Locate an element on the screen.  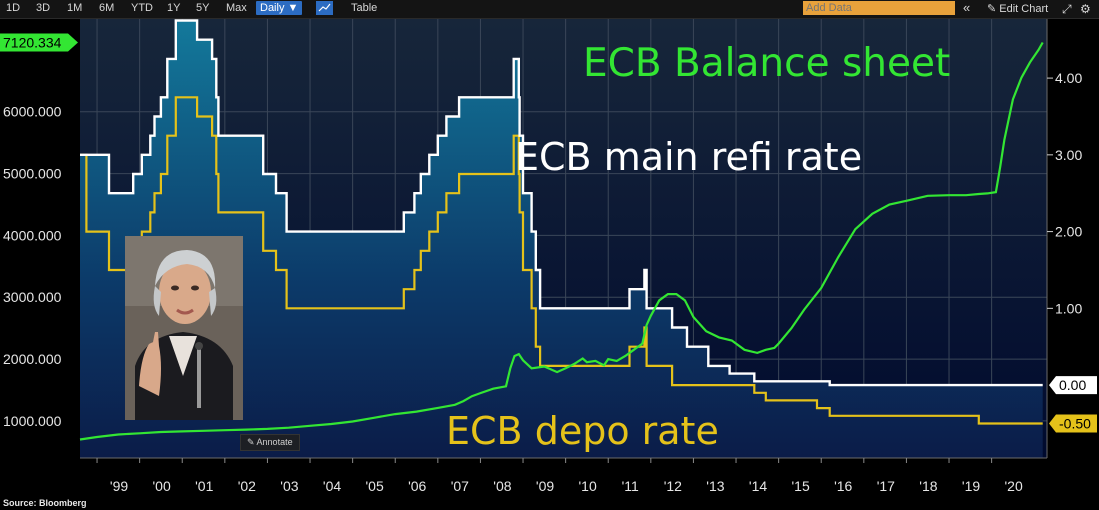
refi-end-badge is located at coordinates (1073, 385).